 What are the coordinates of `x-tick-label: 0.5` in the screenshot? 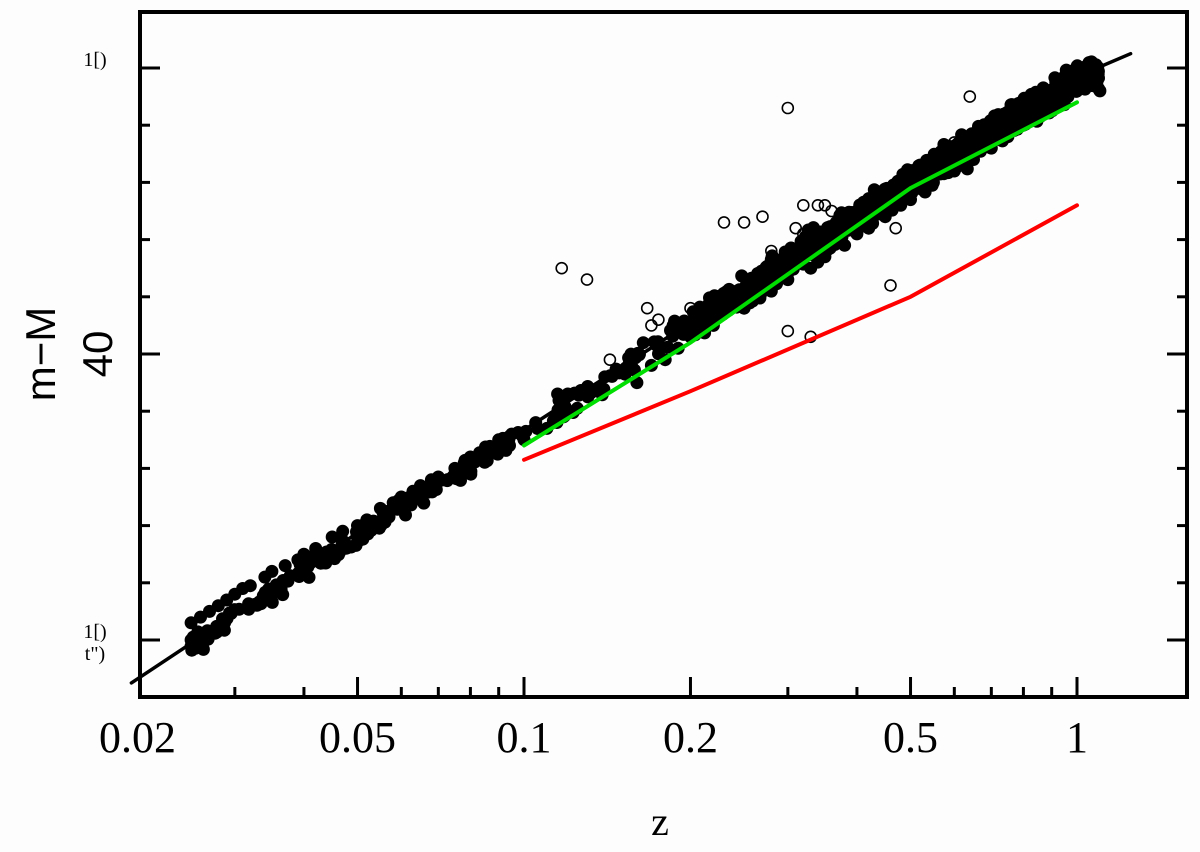 It's located at (910, 737).